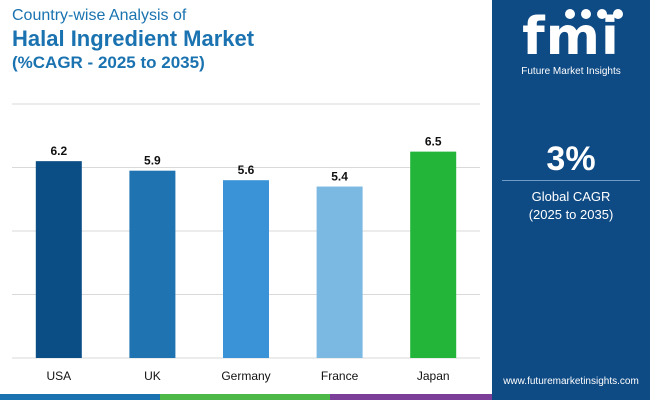 Image resolution: width=650 pixels, height=400 pixels. Describe the element at coordinates (152, 264) in the screenshot. I see `bar-uk` at that location.